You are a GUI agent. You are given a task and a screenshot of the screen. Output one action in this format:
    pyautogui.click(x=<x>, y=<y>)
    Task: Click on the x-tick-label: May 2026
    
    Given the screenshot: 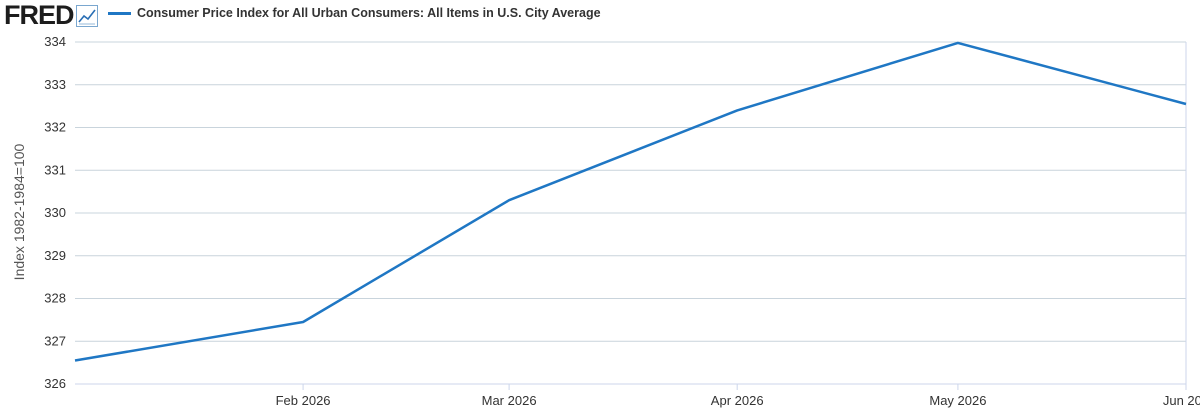 What is the action you would take?
    pyautogui.click(x=957, y=400)
    